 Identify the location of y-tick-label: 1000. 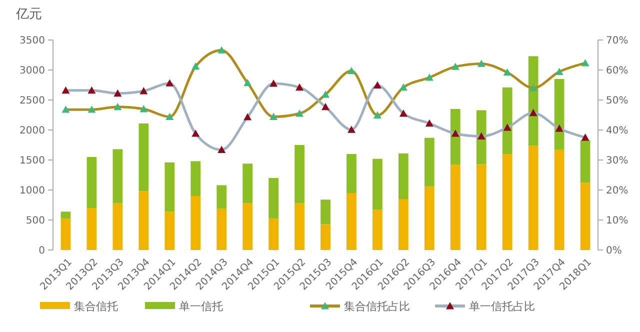
(32, 191).